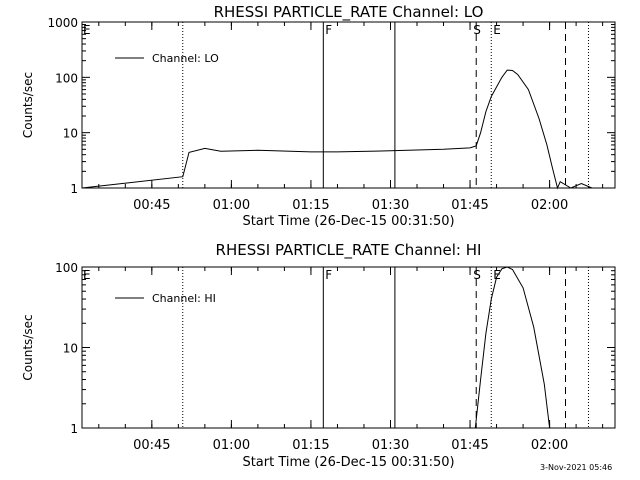  Describe the element at coordinates (576, 467) in the screenshot. I see `footer-timestamp: 3-Nov-2021 05:46` at that location.